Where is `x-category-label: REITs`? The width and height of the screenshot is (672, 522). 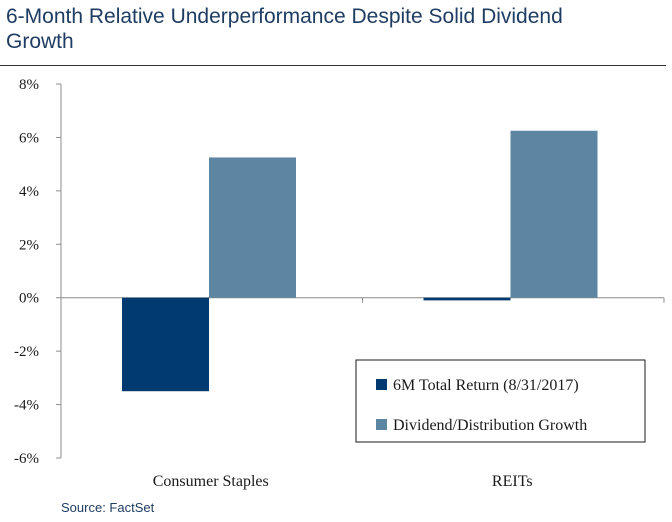 x-category-label: REITs is located at coordinates (512, 481).